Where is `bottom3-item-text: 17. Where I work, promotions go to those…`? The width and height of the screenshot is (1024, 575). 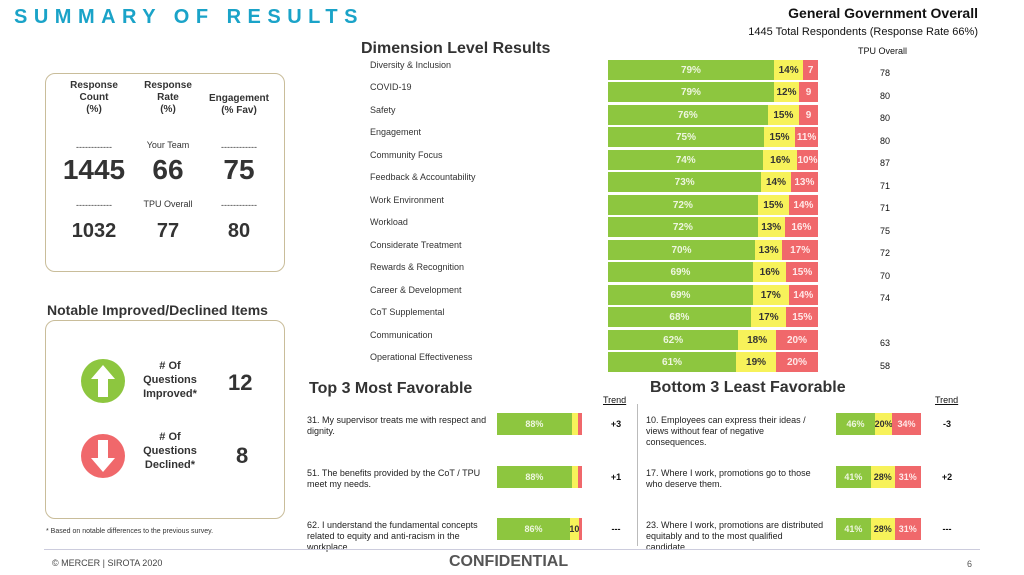 bottom3-item-text: 17. Where I work, promotions go to those… is located at coordinates (728, 478).